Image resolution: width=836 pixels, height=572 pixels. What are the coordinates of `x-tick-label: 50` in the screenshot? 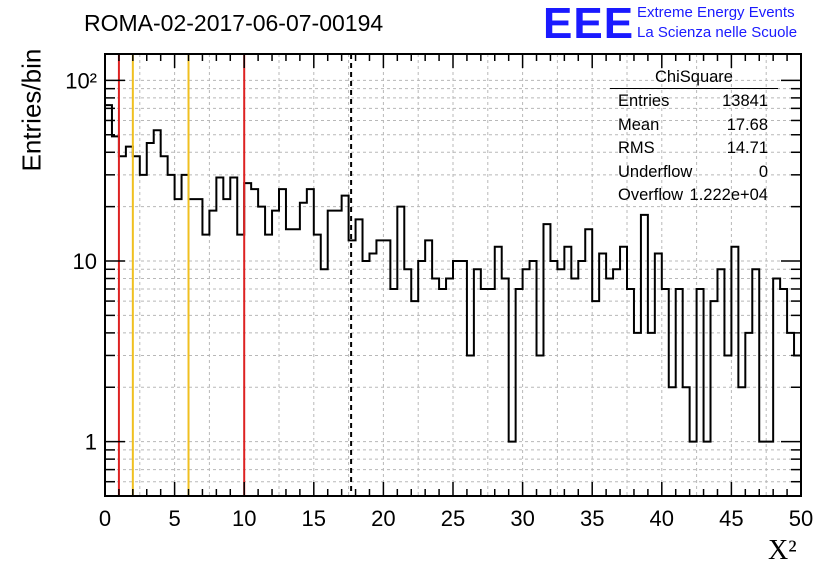 It's located at (801, 518).